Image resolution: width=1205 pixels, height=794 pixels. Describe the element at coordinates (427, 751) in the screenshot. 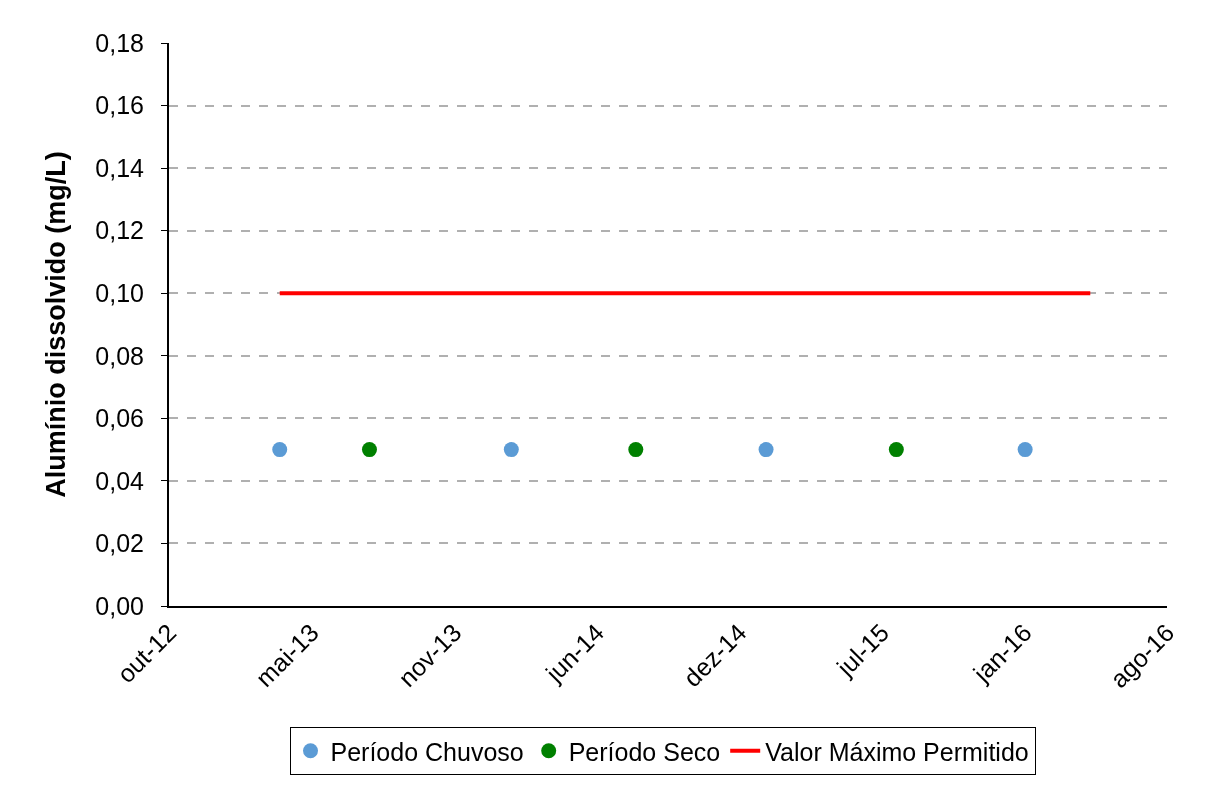

I see `legend-label: Período Chuvoso` at that location.